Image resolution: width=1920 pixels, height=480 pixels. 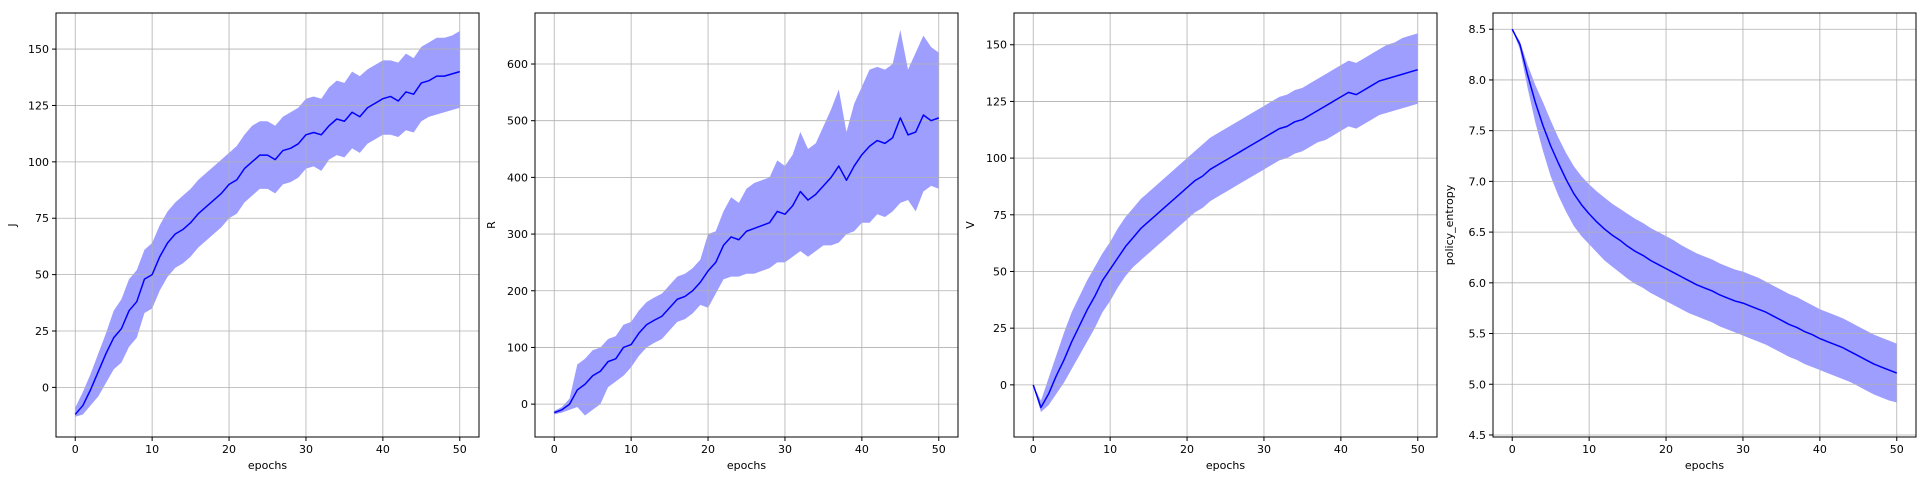 What do you see at coordinates (970, 225) in the screenshot?
I see `y-axis-label: V` at bounding box center [970, 225].